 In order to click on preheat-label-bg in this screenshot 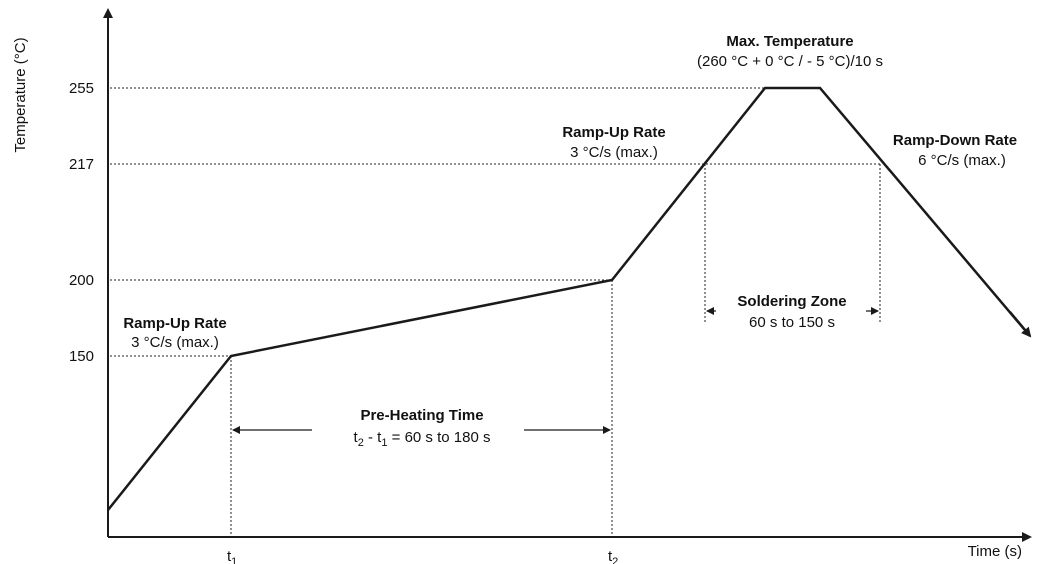, I will do `click(418, 426)`.